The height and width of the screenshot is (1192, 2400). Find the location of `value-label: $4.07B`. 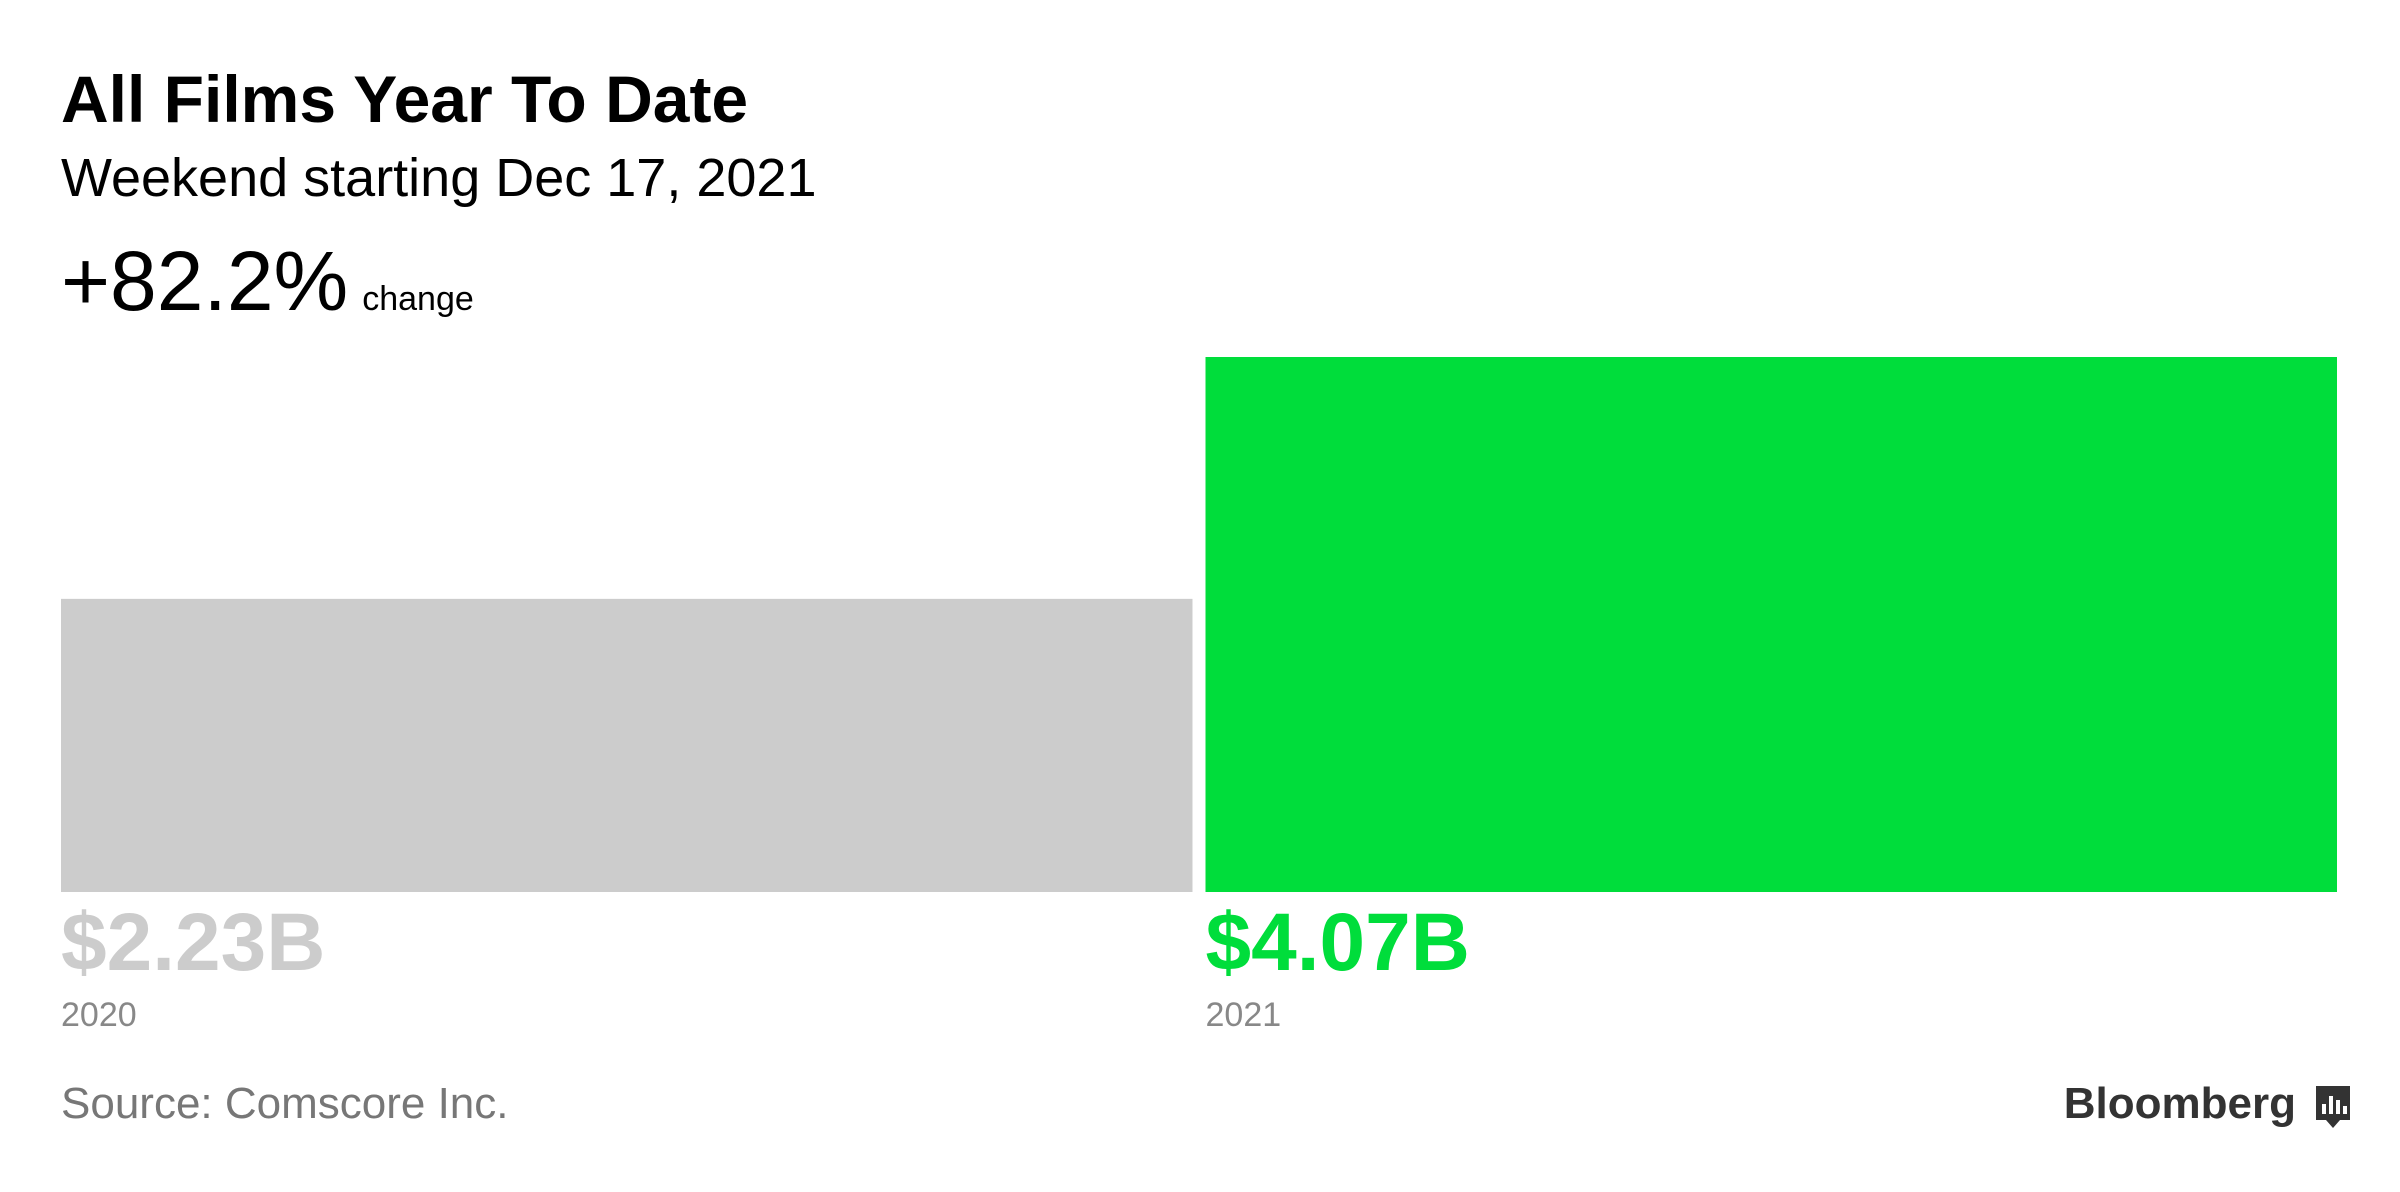

value-label: $4.07B is located at coordinates (1338, 942).